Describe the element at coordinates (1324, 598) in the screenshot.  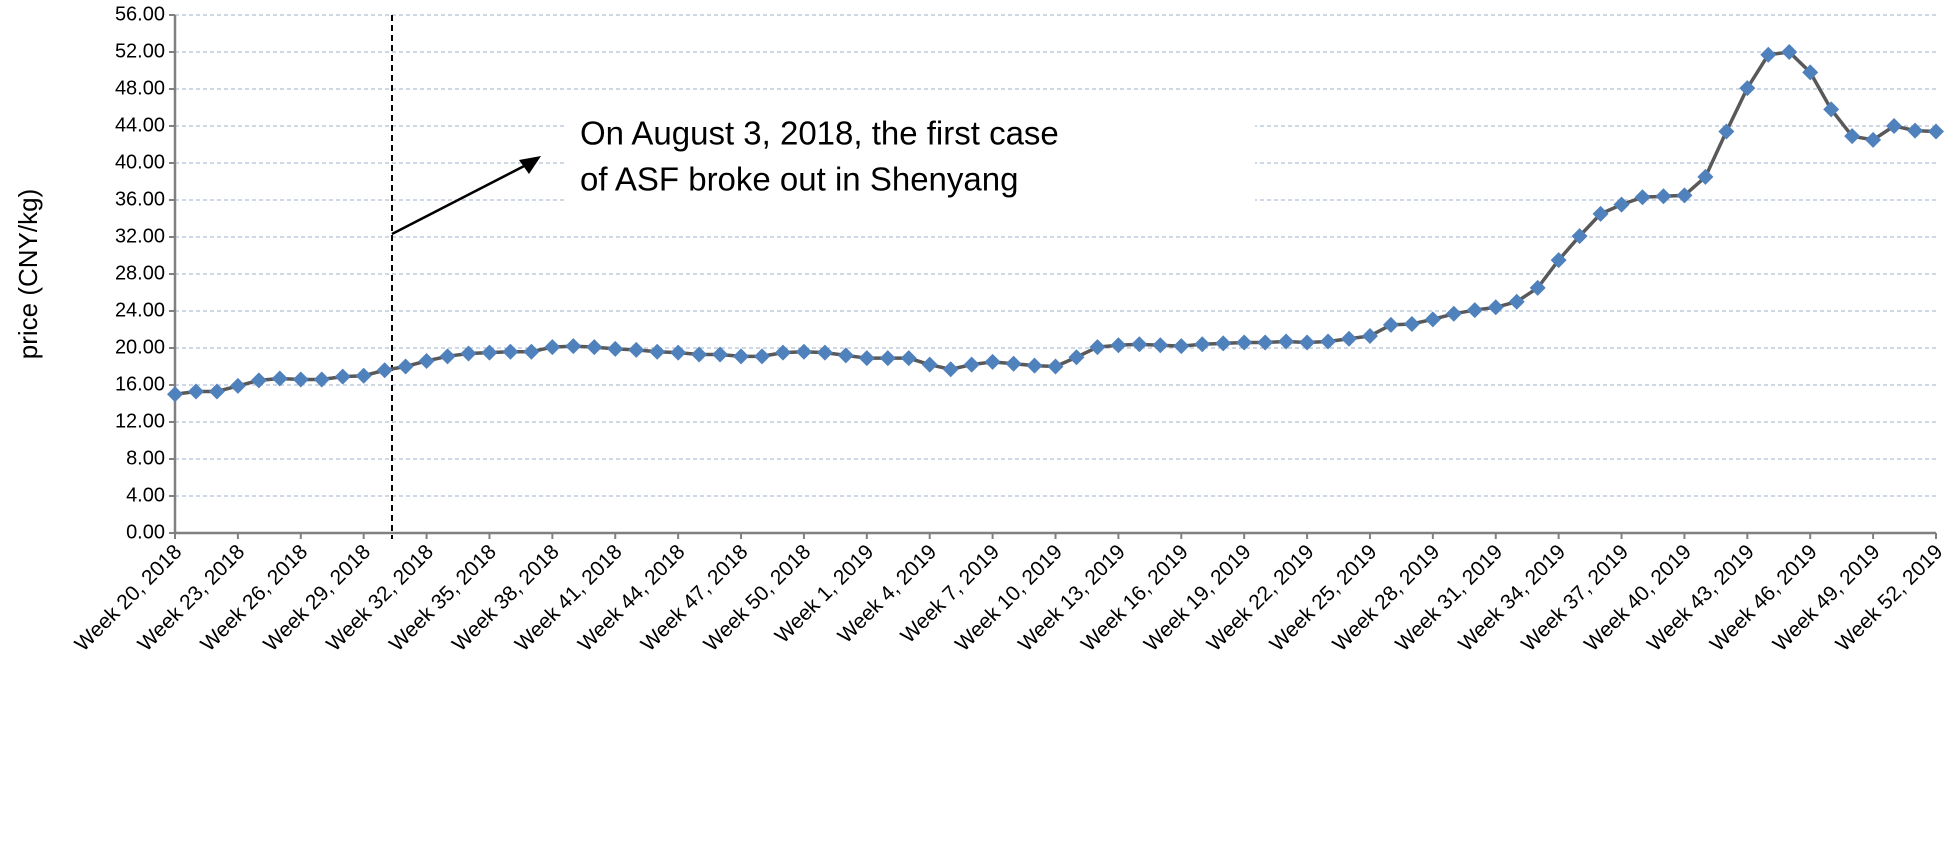
I see `x-tick-label: Week 25, 2019` at that location.